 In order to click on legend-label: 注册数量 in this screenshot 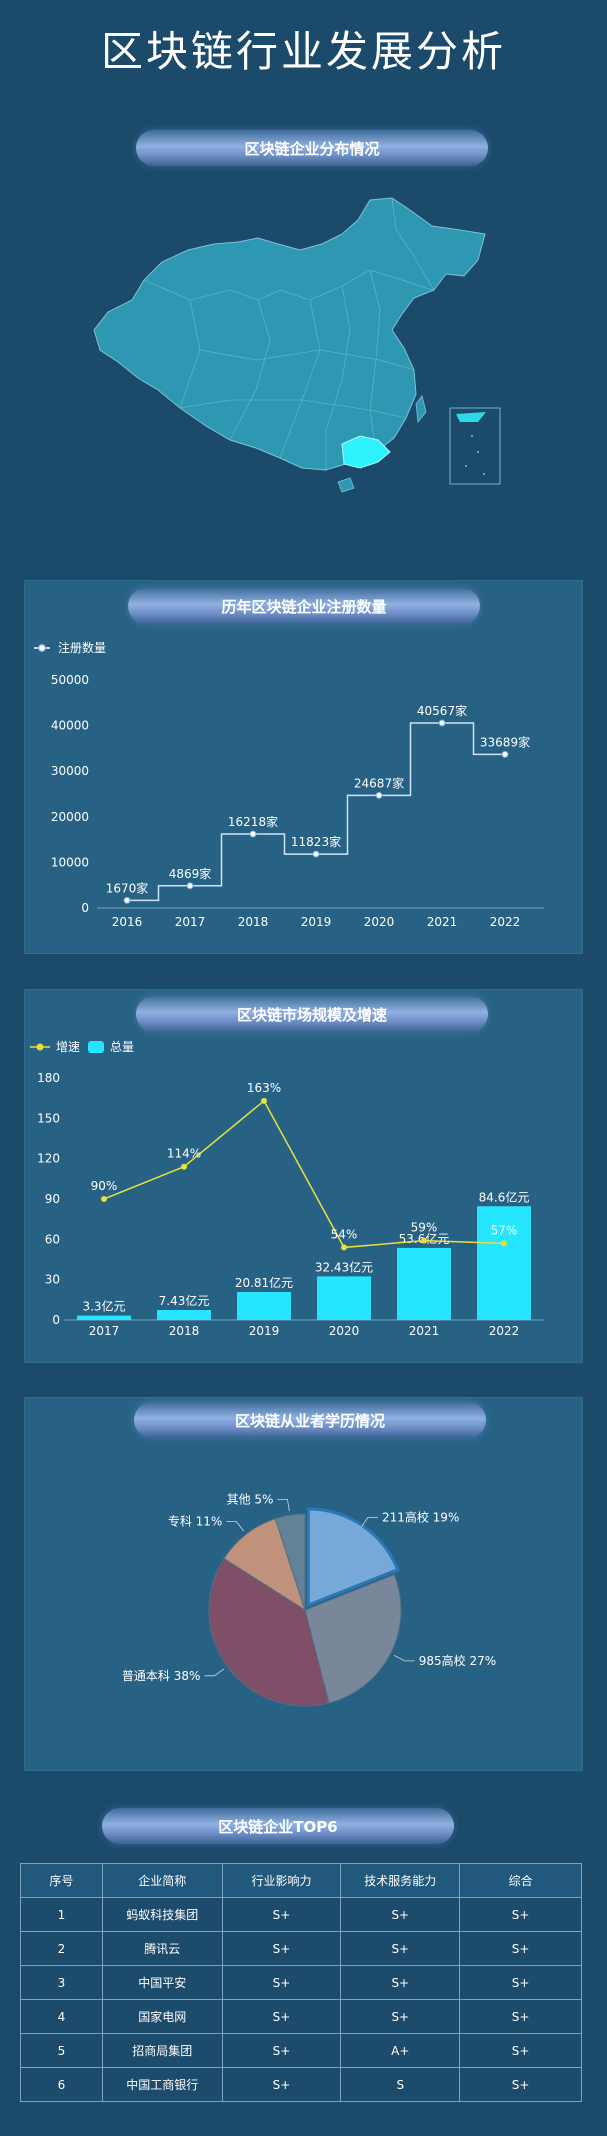, I will do `click(82, 647)`.